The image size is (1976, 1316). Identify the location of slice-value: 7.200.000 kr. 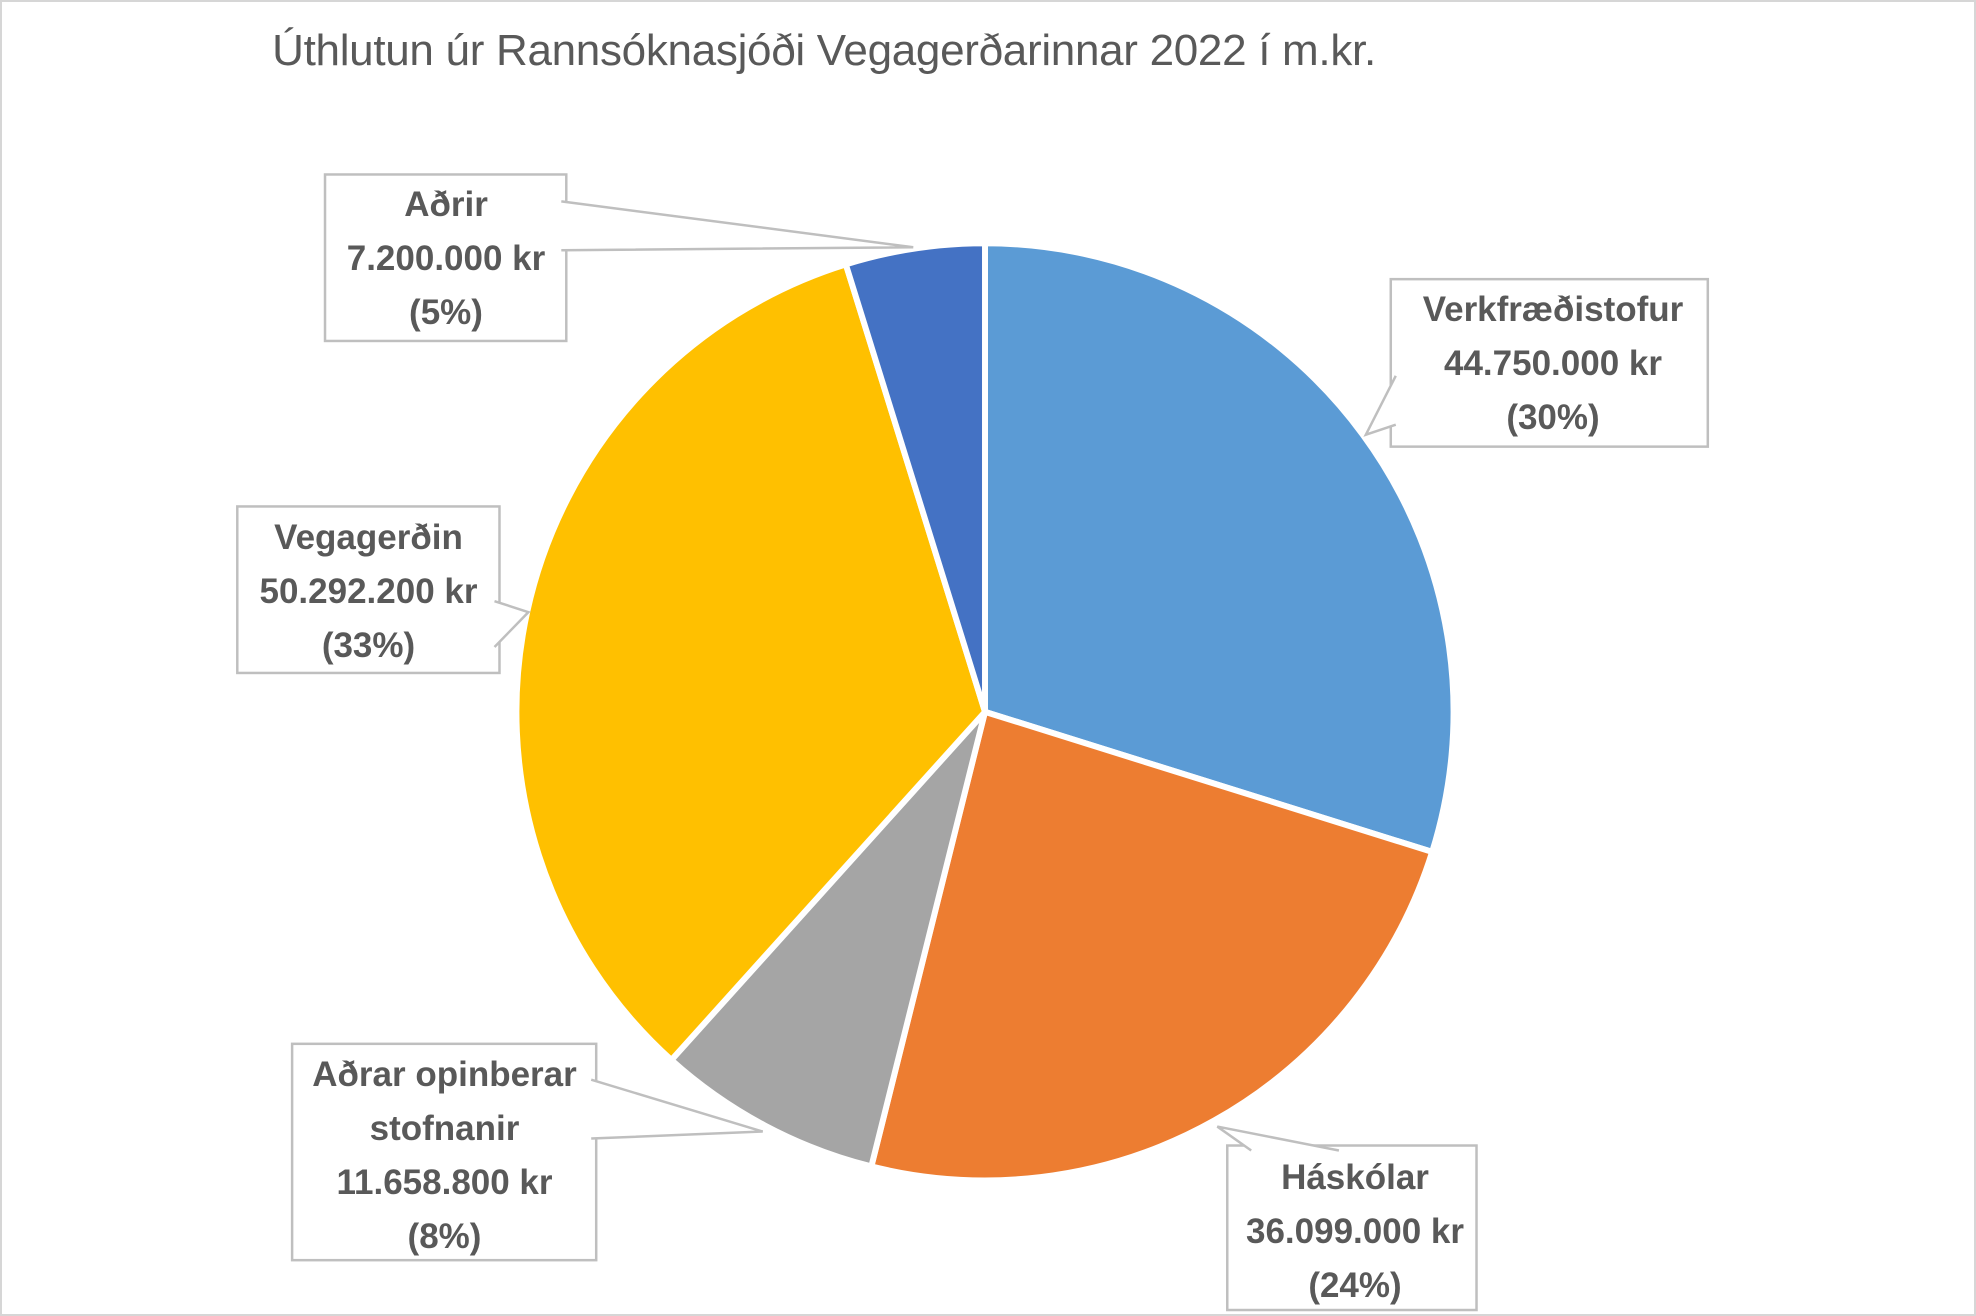
(446, 258).